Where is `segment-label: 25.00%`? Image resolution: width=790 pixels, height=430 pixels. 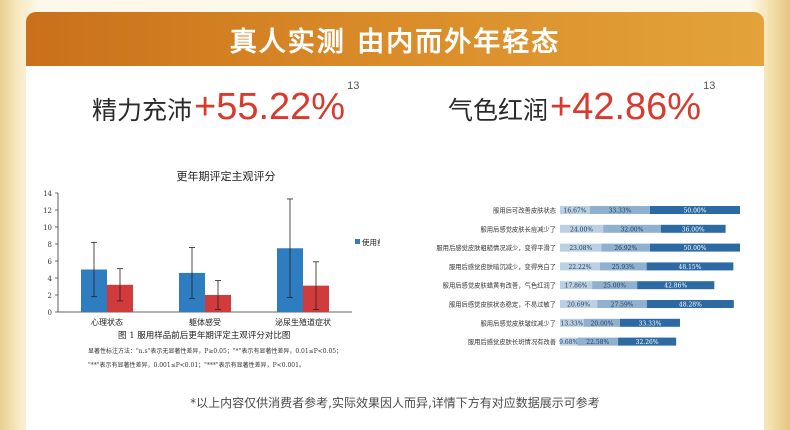 segment-label: 25.00% is located at coordinates (614, 286).